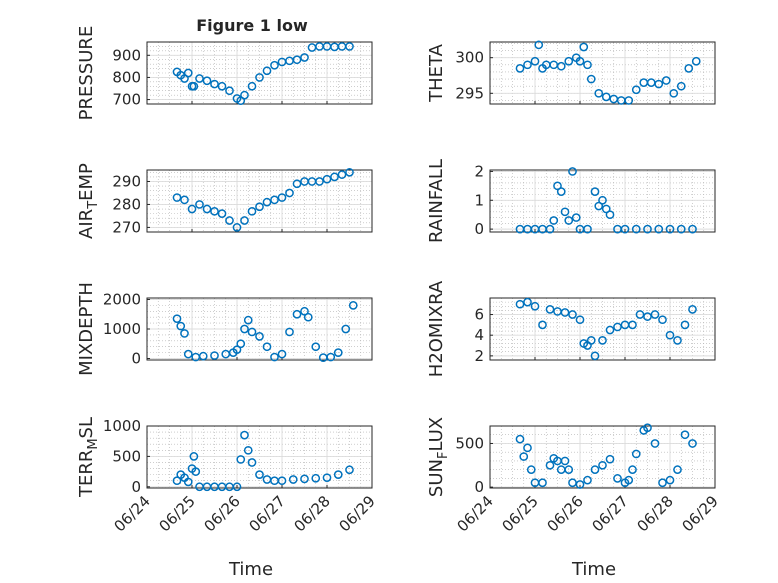  I want to click on y-tick-label: 280, so click(126, 204).